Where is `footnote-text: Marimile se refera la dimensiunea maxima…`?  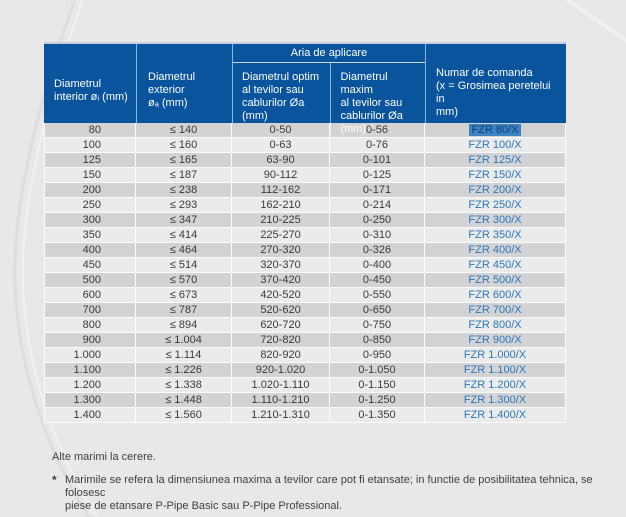 footnote-text: Marimile se refera la dimensiunea maxima… is located at coordinates (329, 493).